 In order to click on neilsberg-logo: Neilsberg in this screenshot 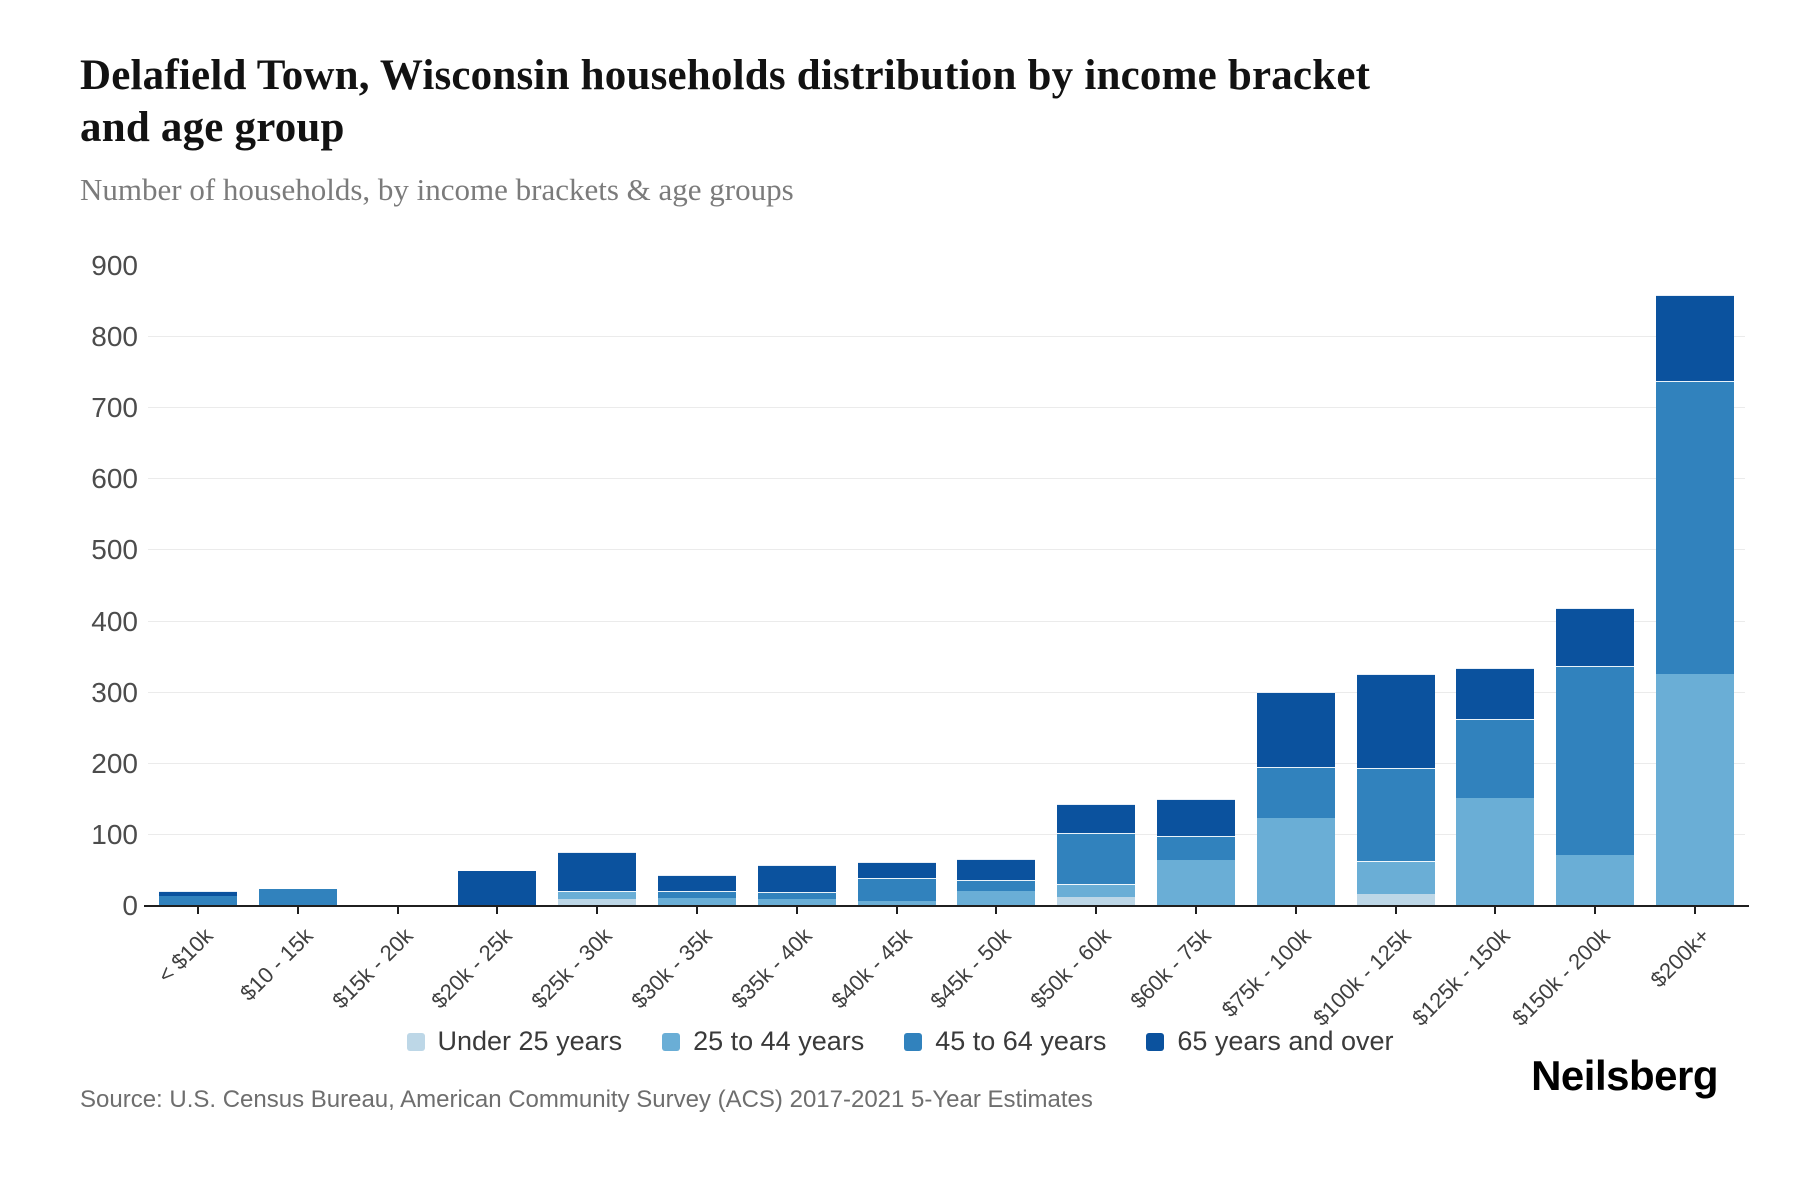, I will do `click(1624, 1075)`.